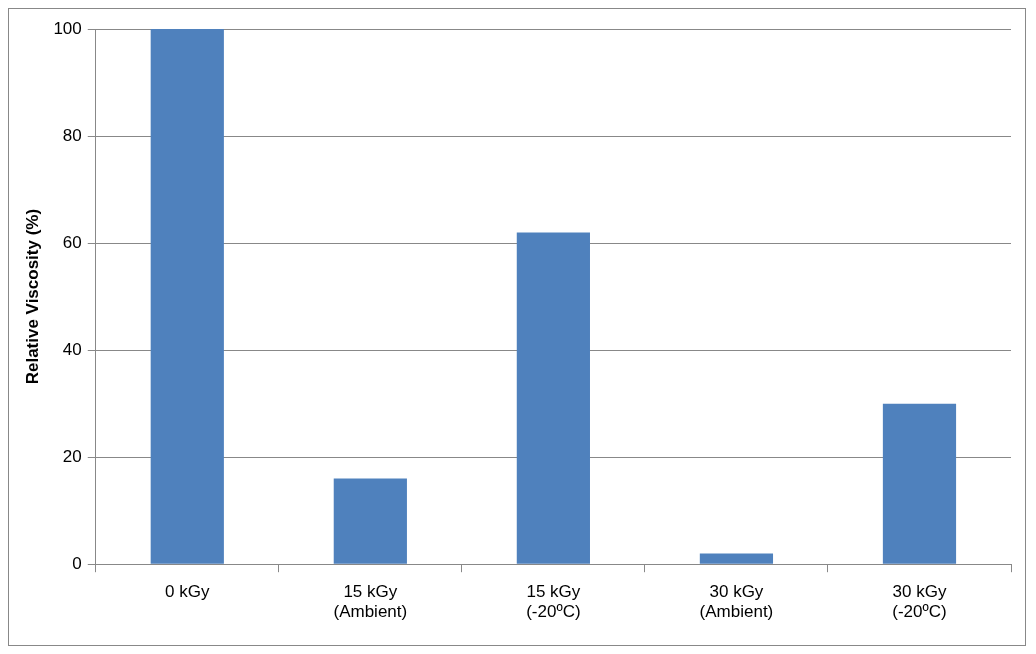  I want to click on x-tick-label: 15 kGy (Ambient), so click(370, 602).